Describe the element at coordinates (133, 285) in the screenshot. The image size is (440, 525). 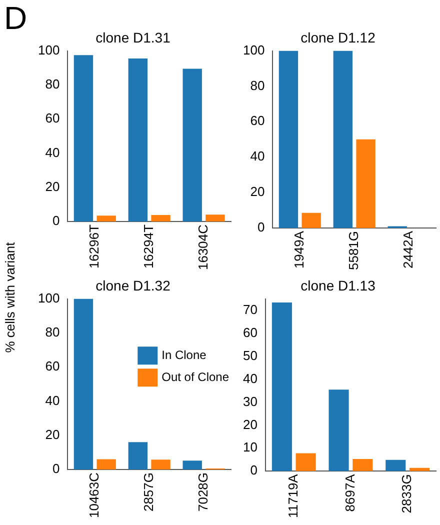
I see `chart-title: clone D1.32` at that location.